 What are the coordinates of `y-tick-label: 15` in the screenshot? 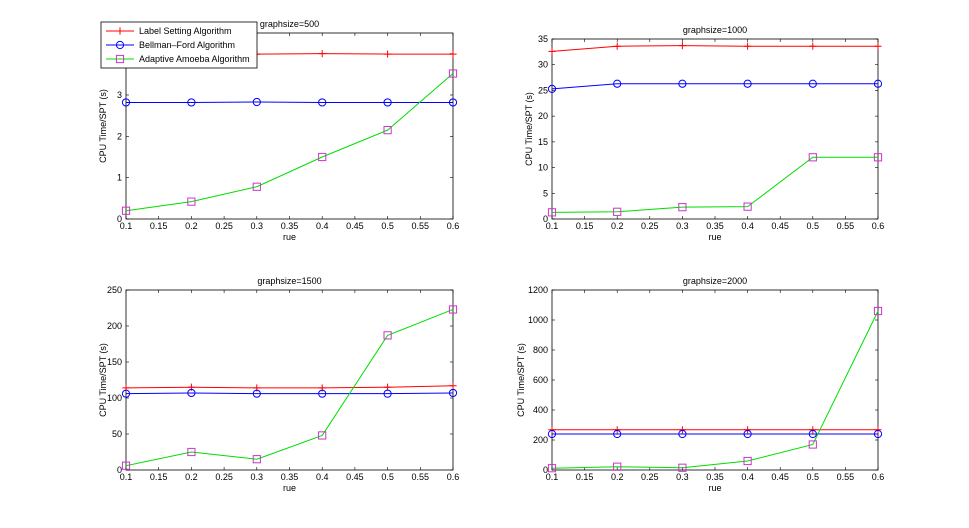 It's located at (543, 142).